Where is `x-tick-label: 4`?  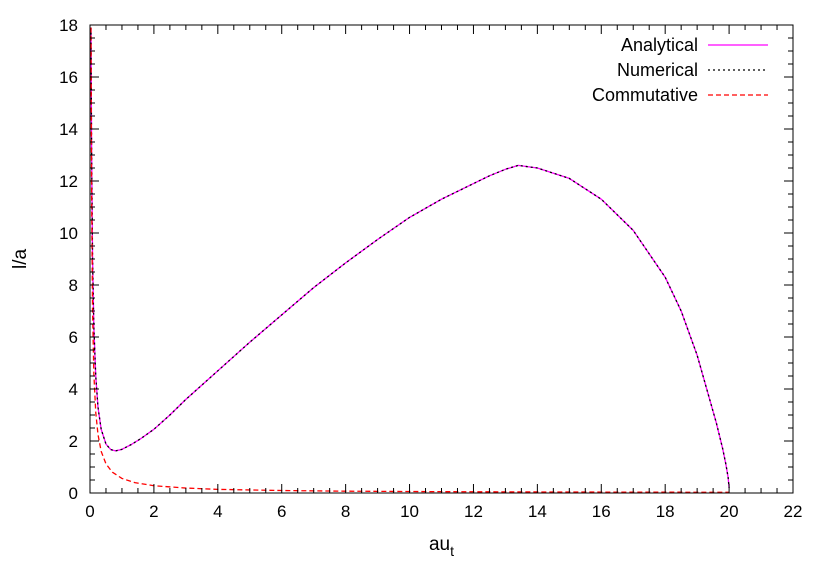 x-tick-label: 4 is located at coordinates (217, 511).